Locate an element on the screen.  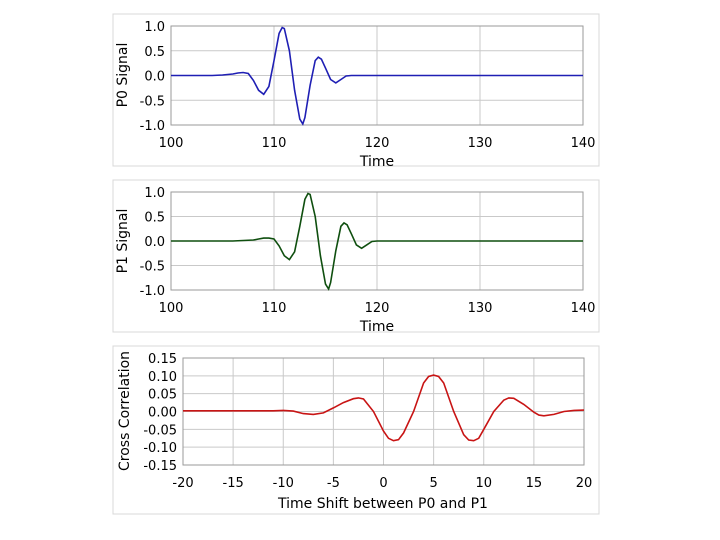
cc-x-tick-label: 5 is located at coordinates (433, 483).